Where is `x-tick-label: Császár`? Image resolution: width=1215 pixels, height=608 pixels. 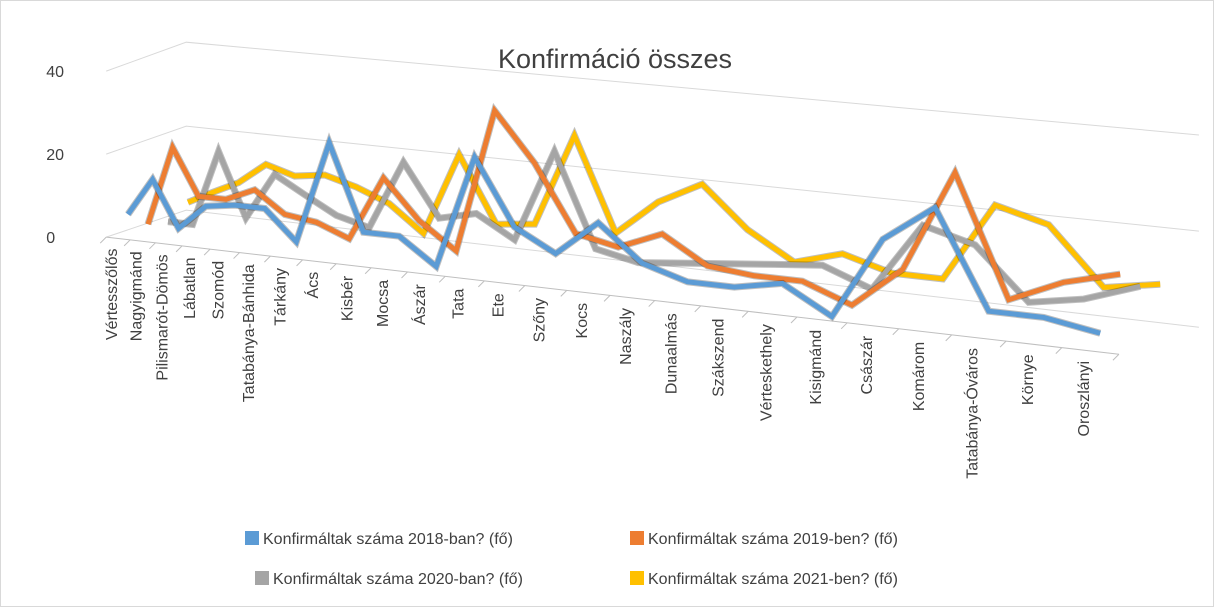 x-tick-label: Császár is located at coordinates (867, 364).